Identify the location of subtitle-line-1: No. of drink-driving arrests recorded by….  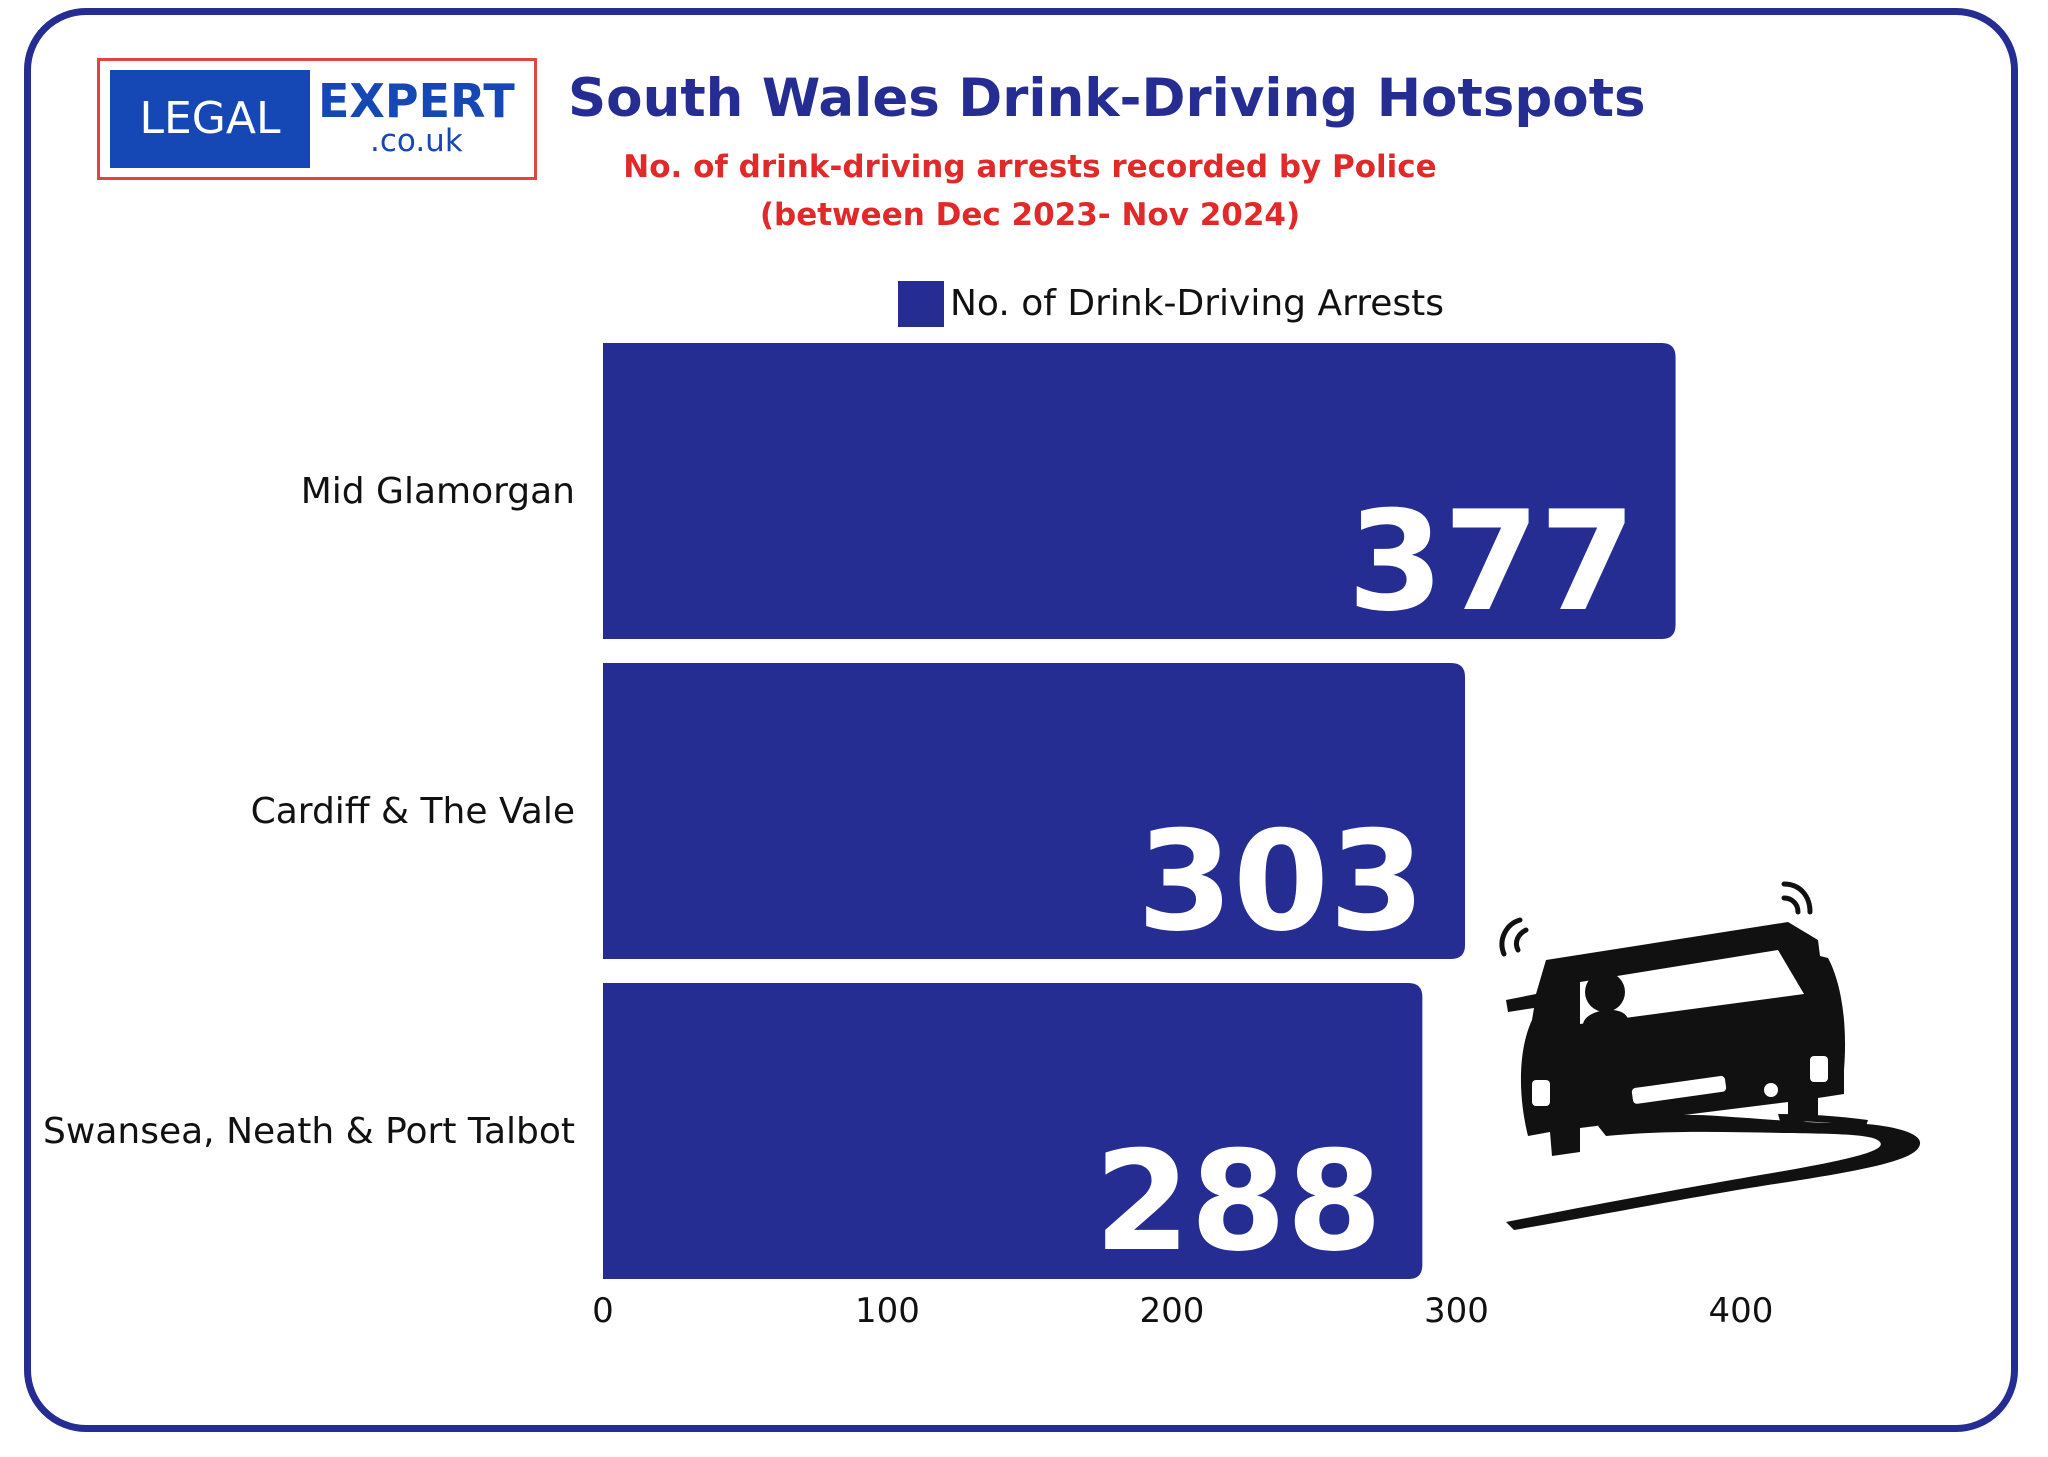
(1030, 167).